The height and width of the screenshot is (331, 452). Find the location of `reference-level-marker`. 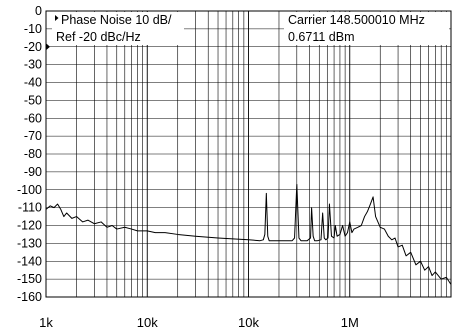

reference-level-marker is located at coordinates (48, 47).